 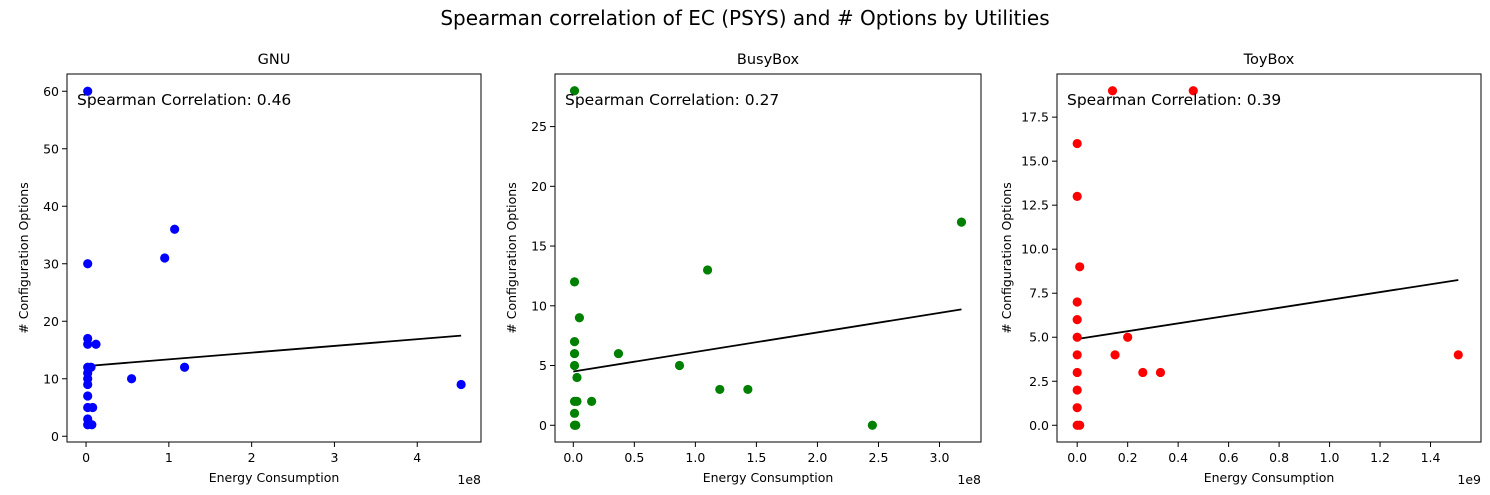 What do you see at coordinates (86, 457) in the screenshot?
I see `x-tick-label: 0` at bounding box center [86, 457].